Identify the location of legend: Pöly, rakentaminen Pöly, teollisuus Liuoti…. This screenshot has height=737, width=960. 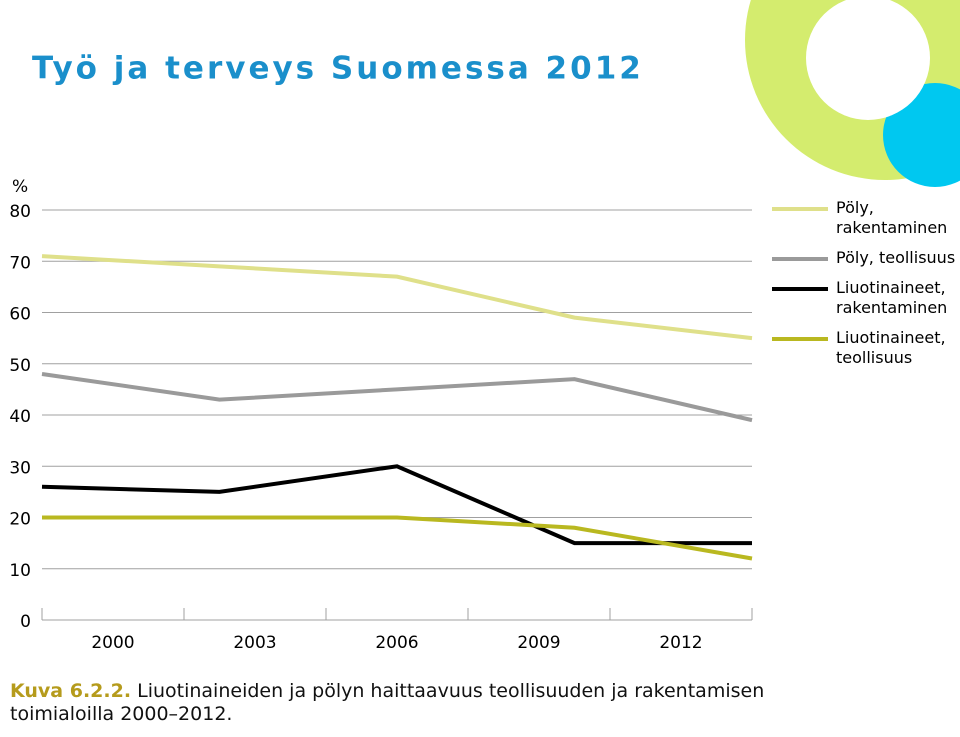
(865, 288).